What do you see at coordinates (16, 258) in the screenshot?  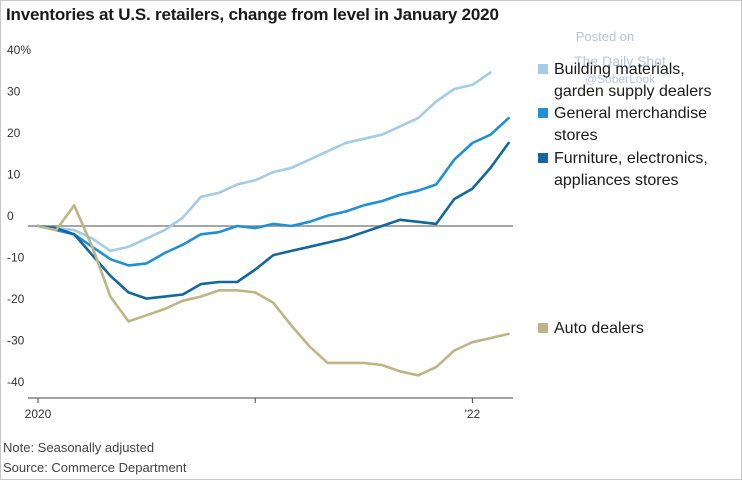 I see `y-tick-label: -10` at bounding box center [16, 258].